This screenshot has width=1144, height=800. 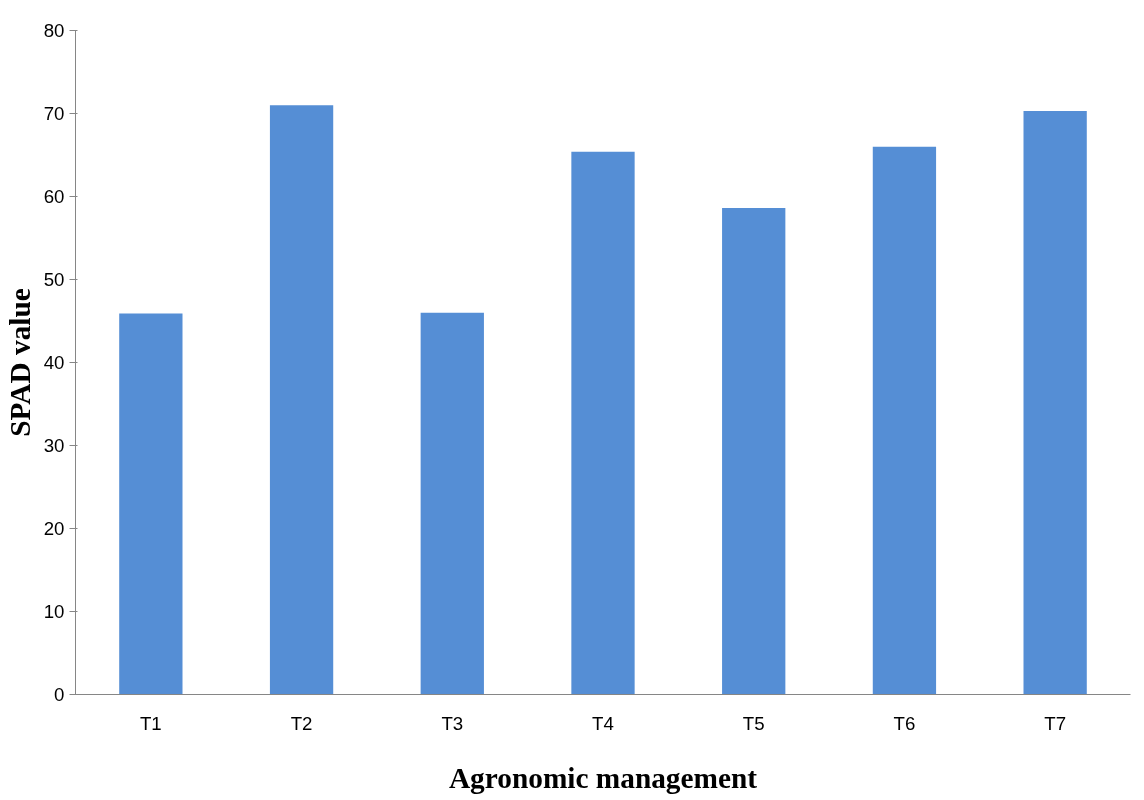 I want to click on y-tick-label: 0, so click(x=59, y=694).